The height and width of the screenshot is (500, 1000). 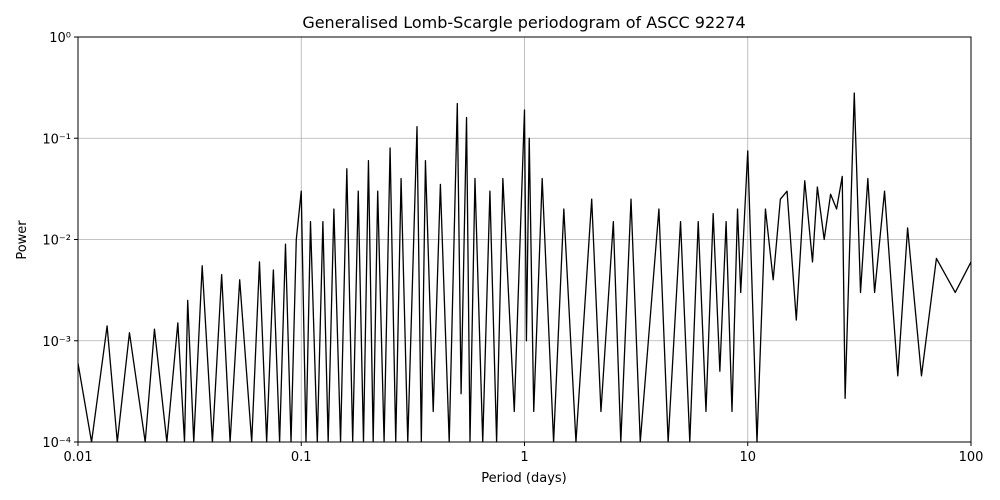 What do you see at coordinates (78, 457) in the screenshot?
I see `x-tick-label: 0.01` at bounding box center [78, 457].